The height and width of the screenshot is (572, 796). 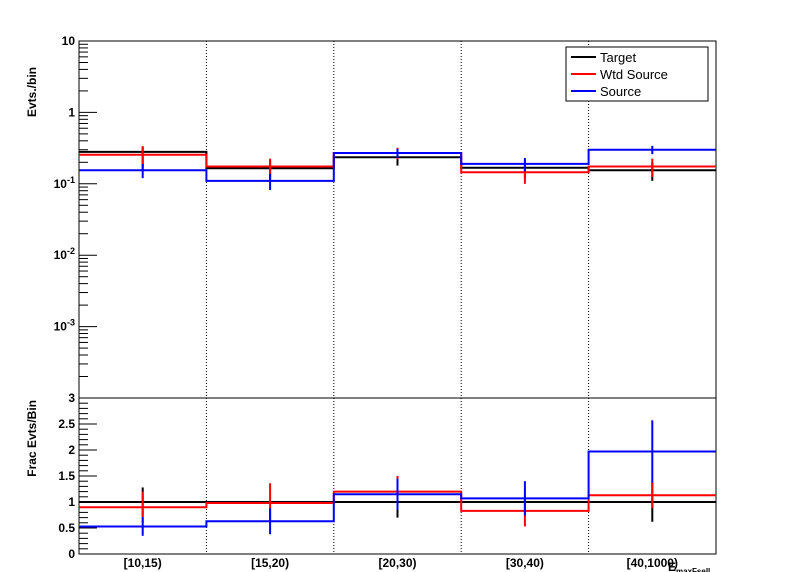 What do you see at coordinates (620, 91) in the screenshot?
I see `legend-label-2: Source` at bounding box center [620, 91].